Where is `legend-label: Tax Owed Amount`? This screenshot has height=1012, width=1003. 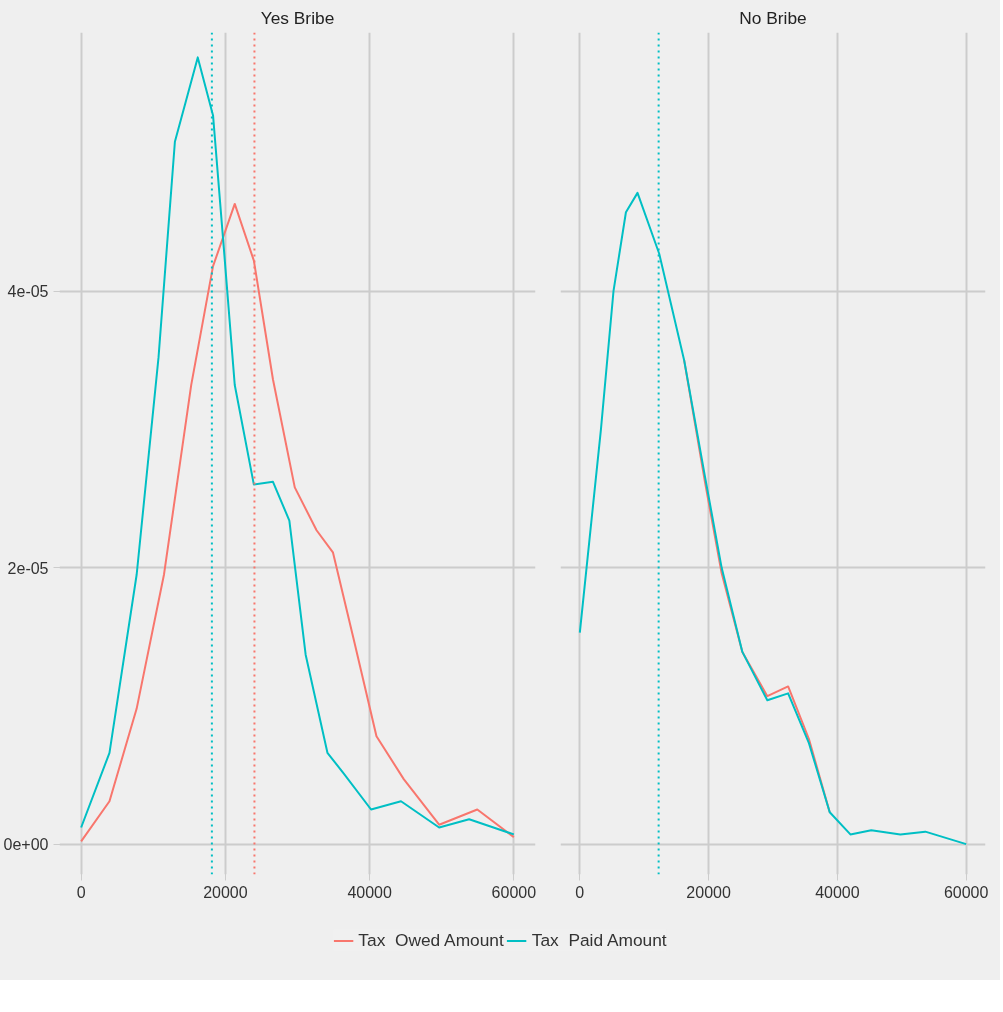
legend-label: Tax Owed Amount is located at coordinates (431, 940).